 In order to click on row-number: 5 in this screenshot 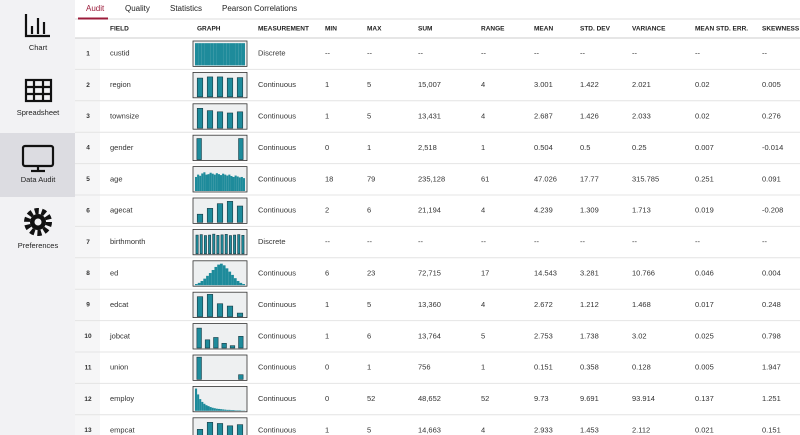, I will do `click(88, 179)`.